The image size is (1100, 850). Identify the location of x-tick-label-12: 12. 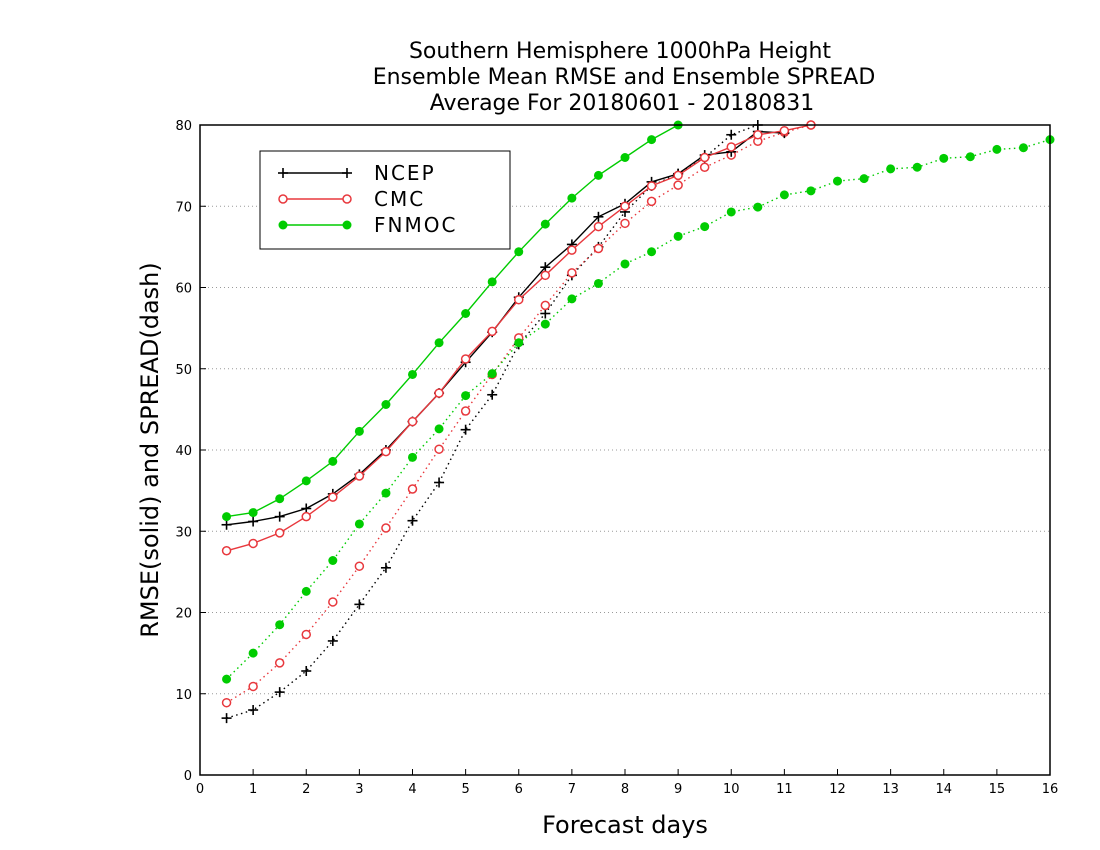
(837, 789).